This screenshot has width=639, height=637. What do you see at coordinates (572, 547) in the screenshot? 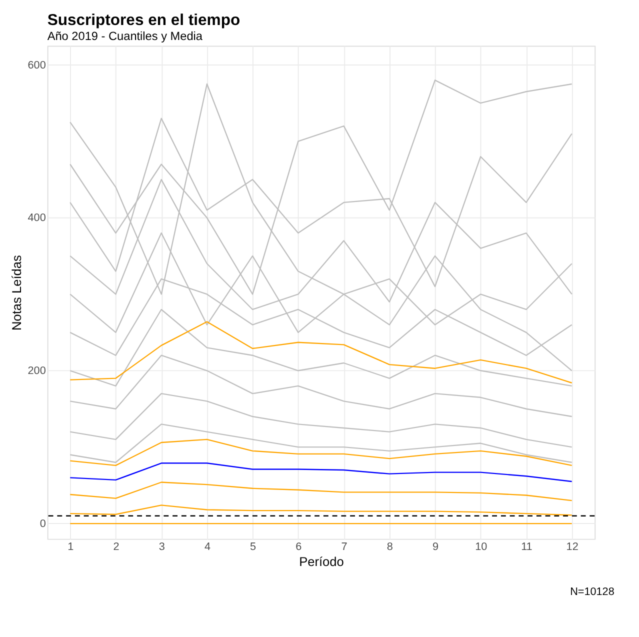
I see `x-tick-label: 12` at bounding box center [572, 547].